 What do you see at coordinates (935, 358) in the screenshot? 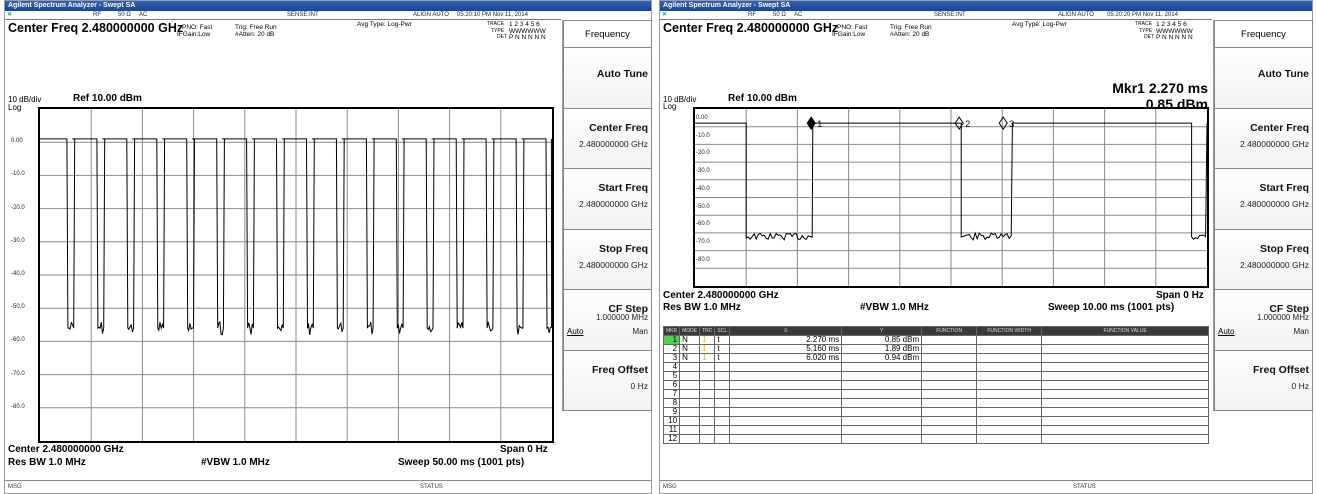
I see `marker-row: 3 N 1 t 6.020 ms 0.94 dBm` at bounding box center [935, 358].